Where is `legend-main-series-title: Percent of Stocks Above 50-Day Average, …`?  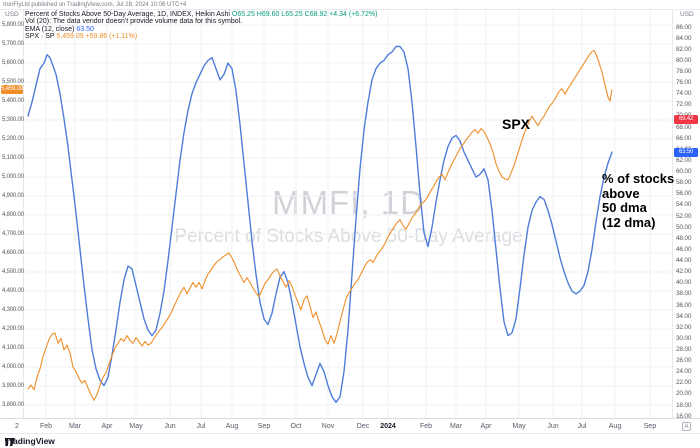
legend-main-series-title: Percent of Stocks Above 50-Day Average, … is located at coordinates (127, 14).